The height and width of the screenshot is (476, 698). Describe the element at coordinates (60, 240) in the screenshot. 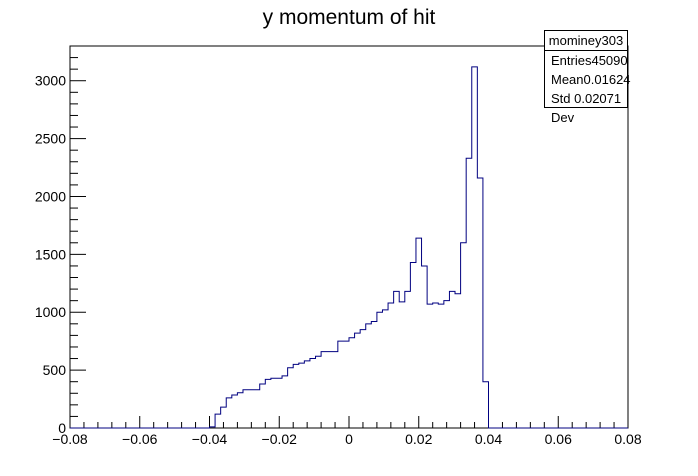

I see `y-axis: 0 500 1000 1500 2000 2500 3000` at that location.